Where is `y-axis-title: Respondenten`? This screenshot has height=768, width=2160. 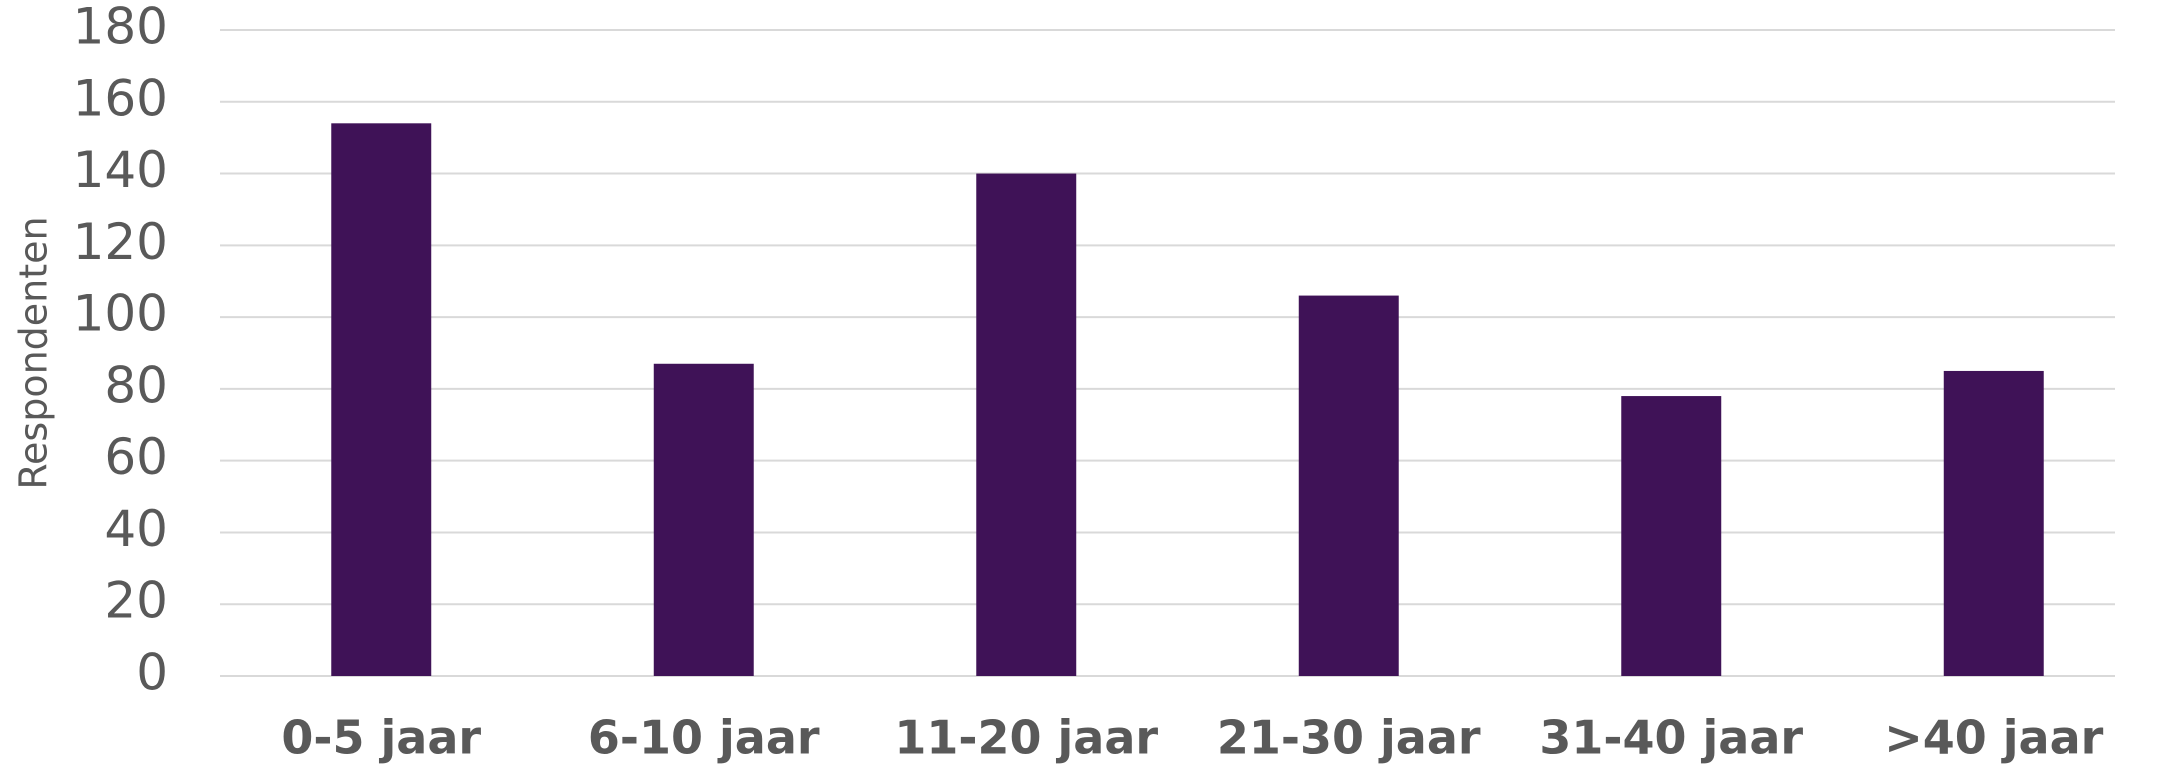
y-axis-title: Respondenten is located at coordinates (34, 352).